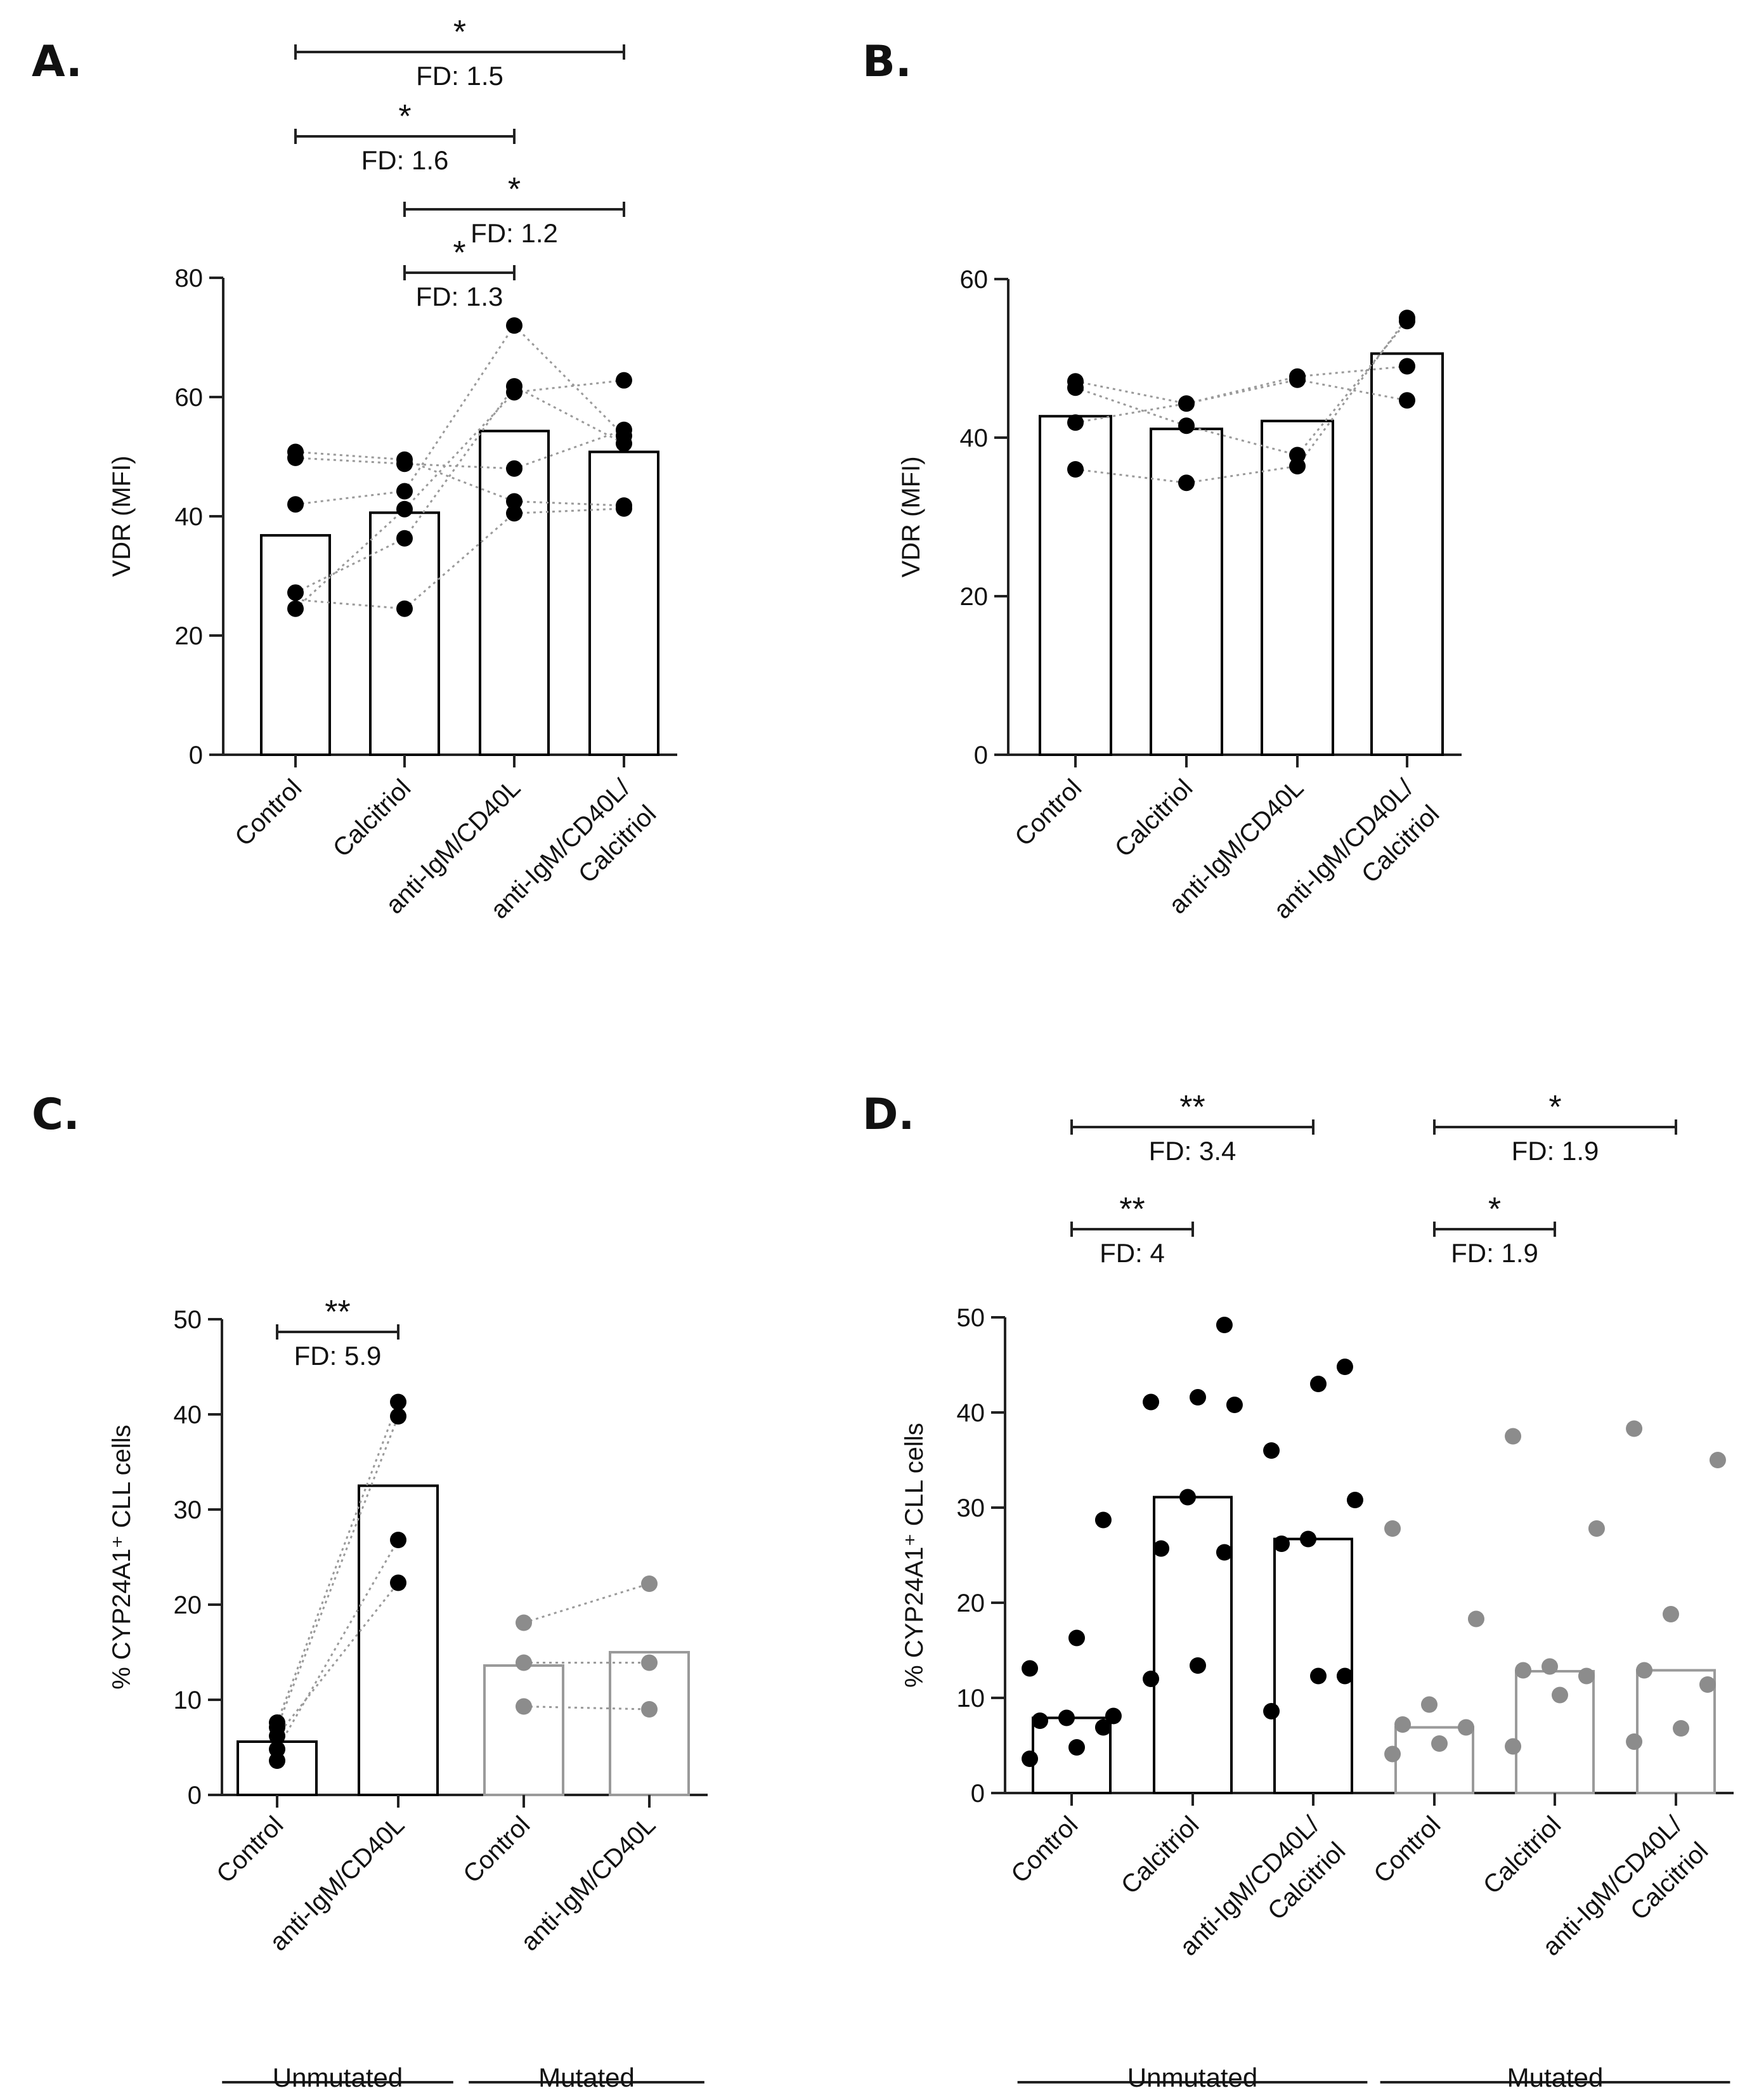 This screenshot has height=2100, width=1759. I want to click on fold-difference-label: FD: 1.9, so click(1555, 1151).